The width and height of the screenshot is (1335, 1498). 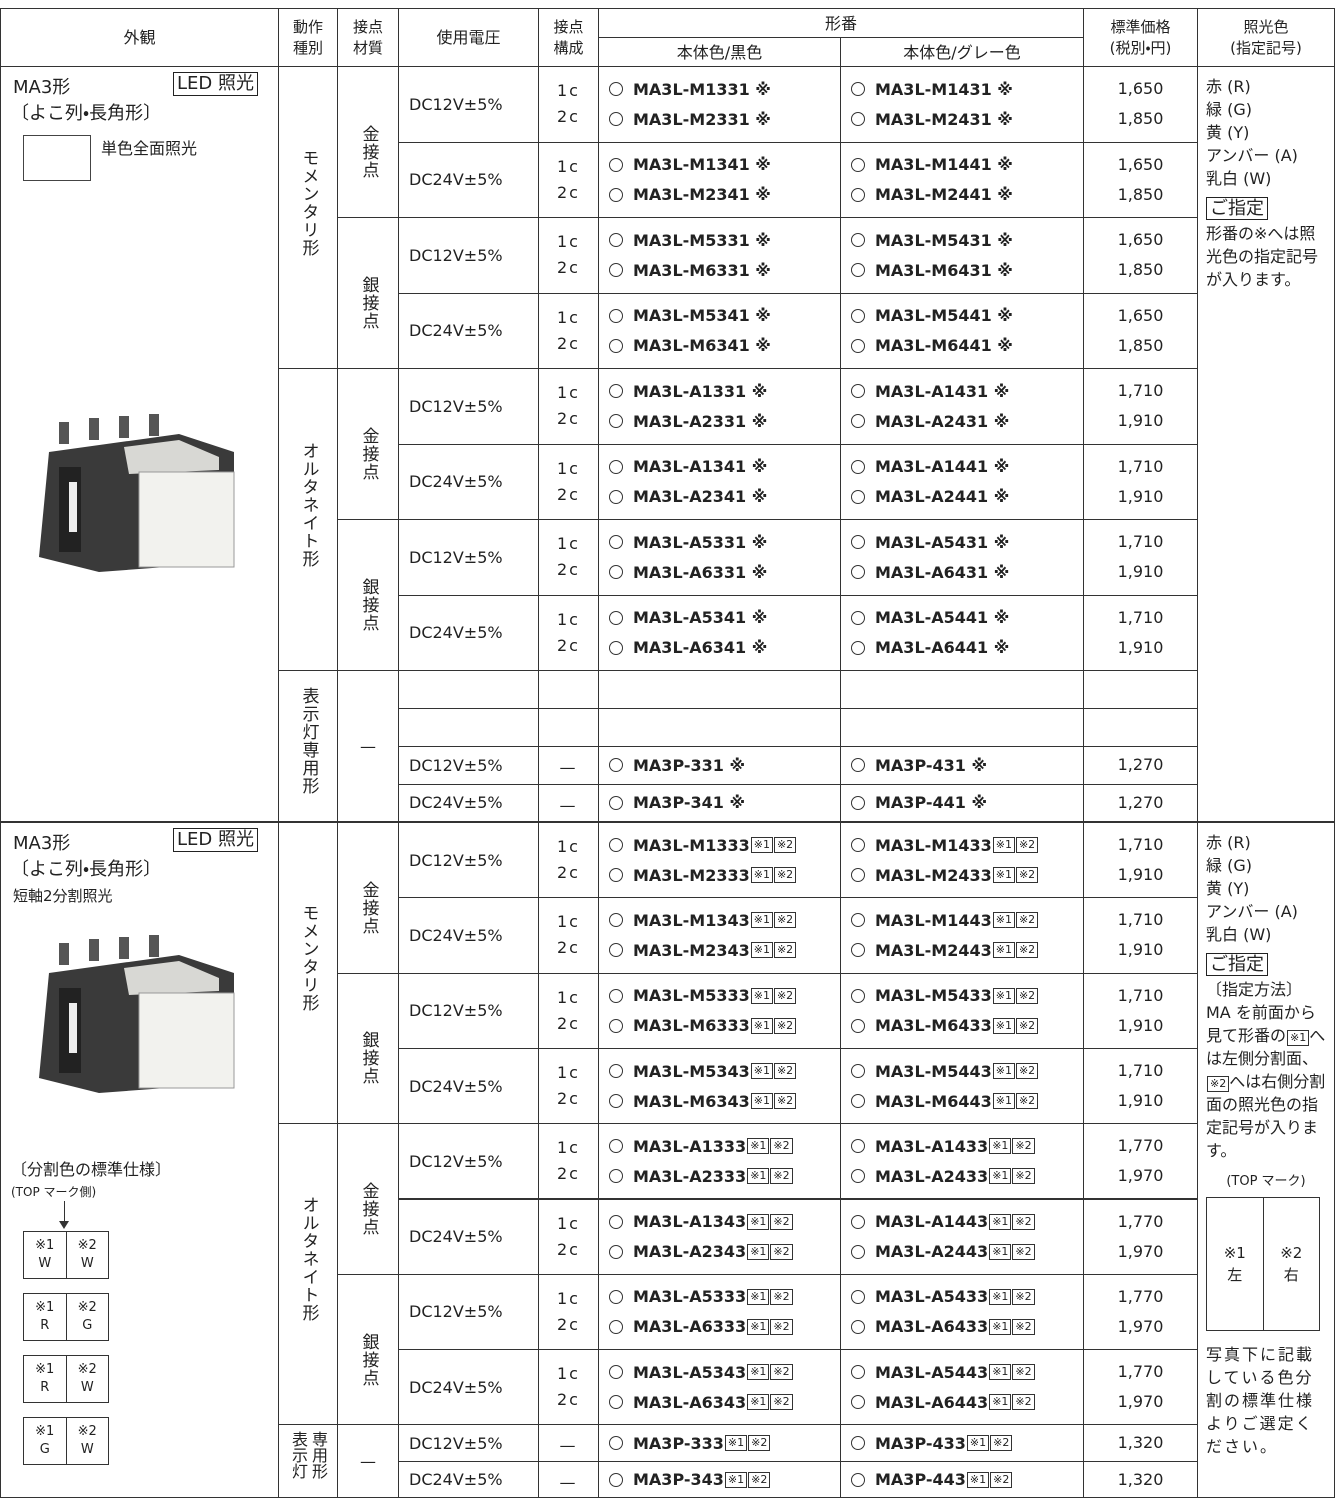 What do you see at coordinates (962, 240) in the screenshot?
I see `model-line: MA3L-M5431 ※` at bounding box center [962, 240].